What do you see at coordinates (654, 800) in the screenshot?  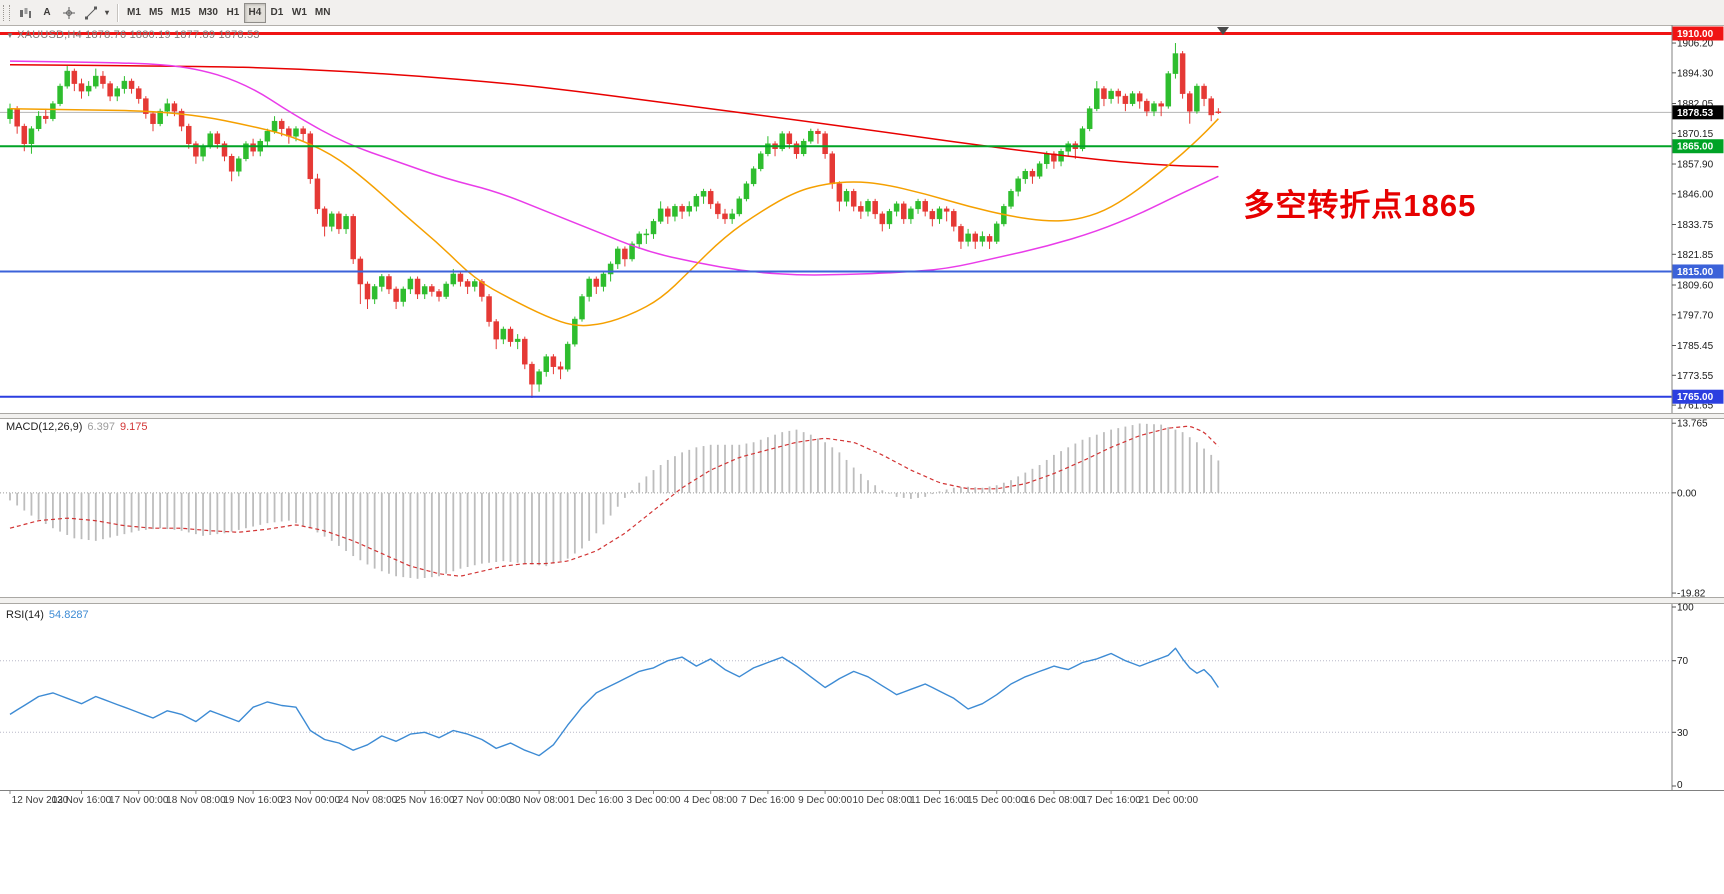 I see `svg-text: 3 Dec 00:00` at bounding box center [654, 800].